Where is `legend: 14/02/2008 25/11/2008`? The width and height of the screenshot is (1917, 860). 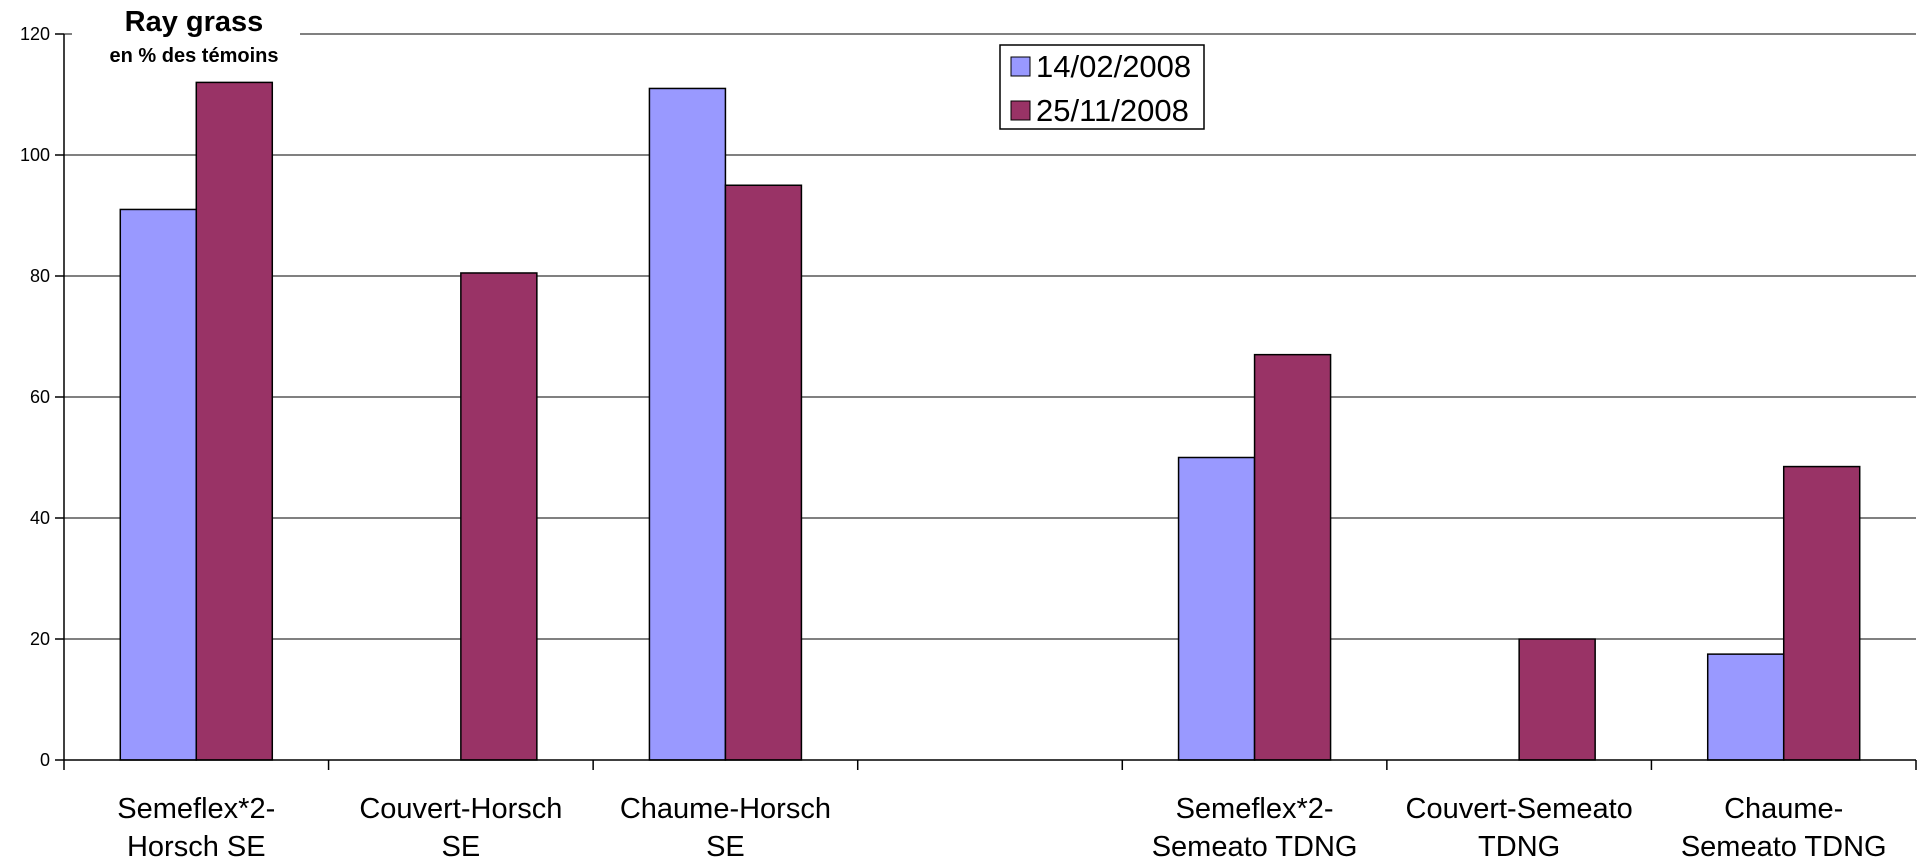
legend: 14/02/2008 25/11/2008 is located at coordinates (1102, 87).